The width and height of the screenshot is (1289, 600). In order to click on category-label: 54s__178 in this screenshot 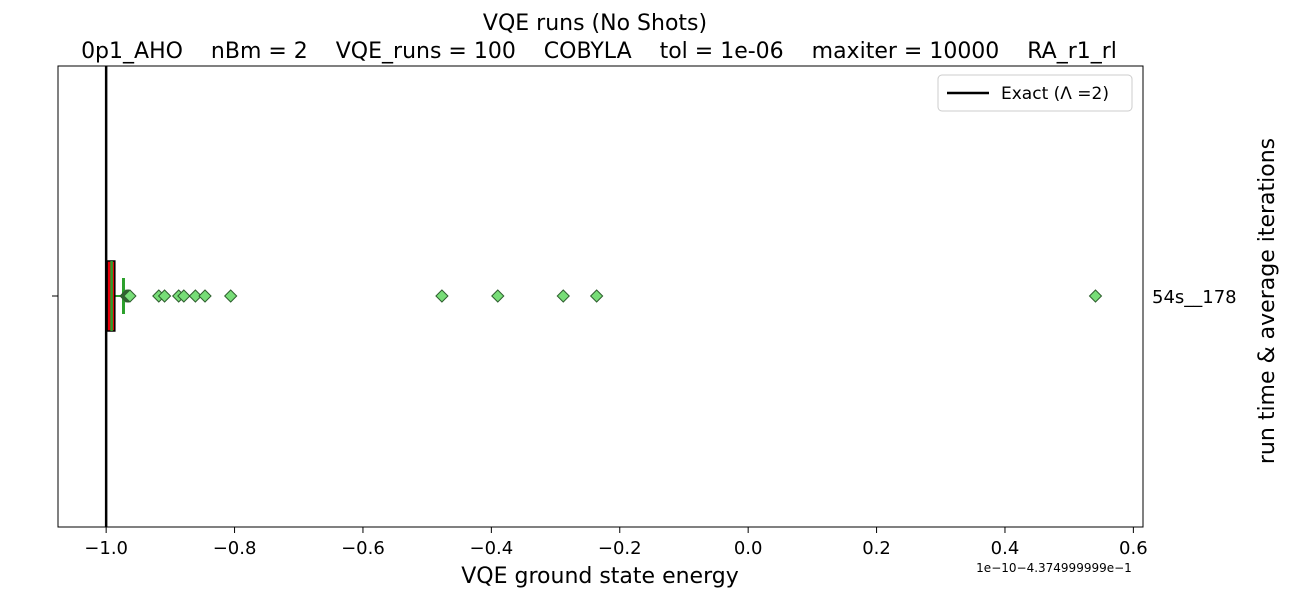, I will do `click(1194, 297)`.